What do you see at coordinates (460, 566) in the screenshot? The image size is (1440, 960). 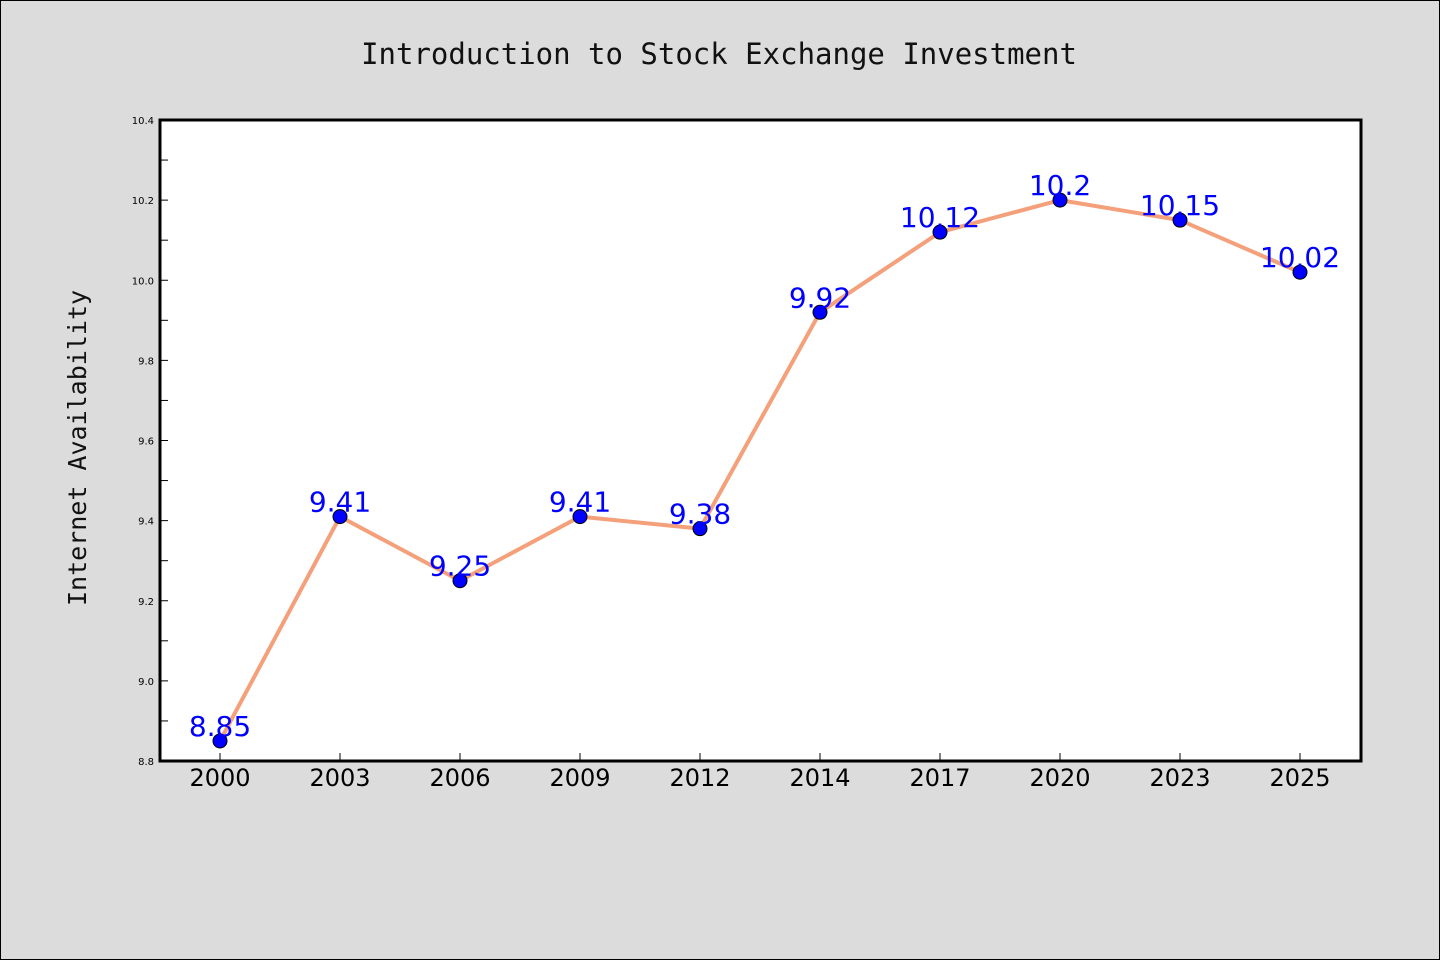 I see `data-label: 9.25` at bounding box center [460, 566].